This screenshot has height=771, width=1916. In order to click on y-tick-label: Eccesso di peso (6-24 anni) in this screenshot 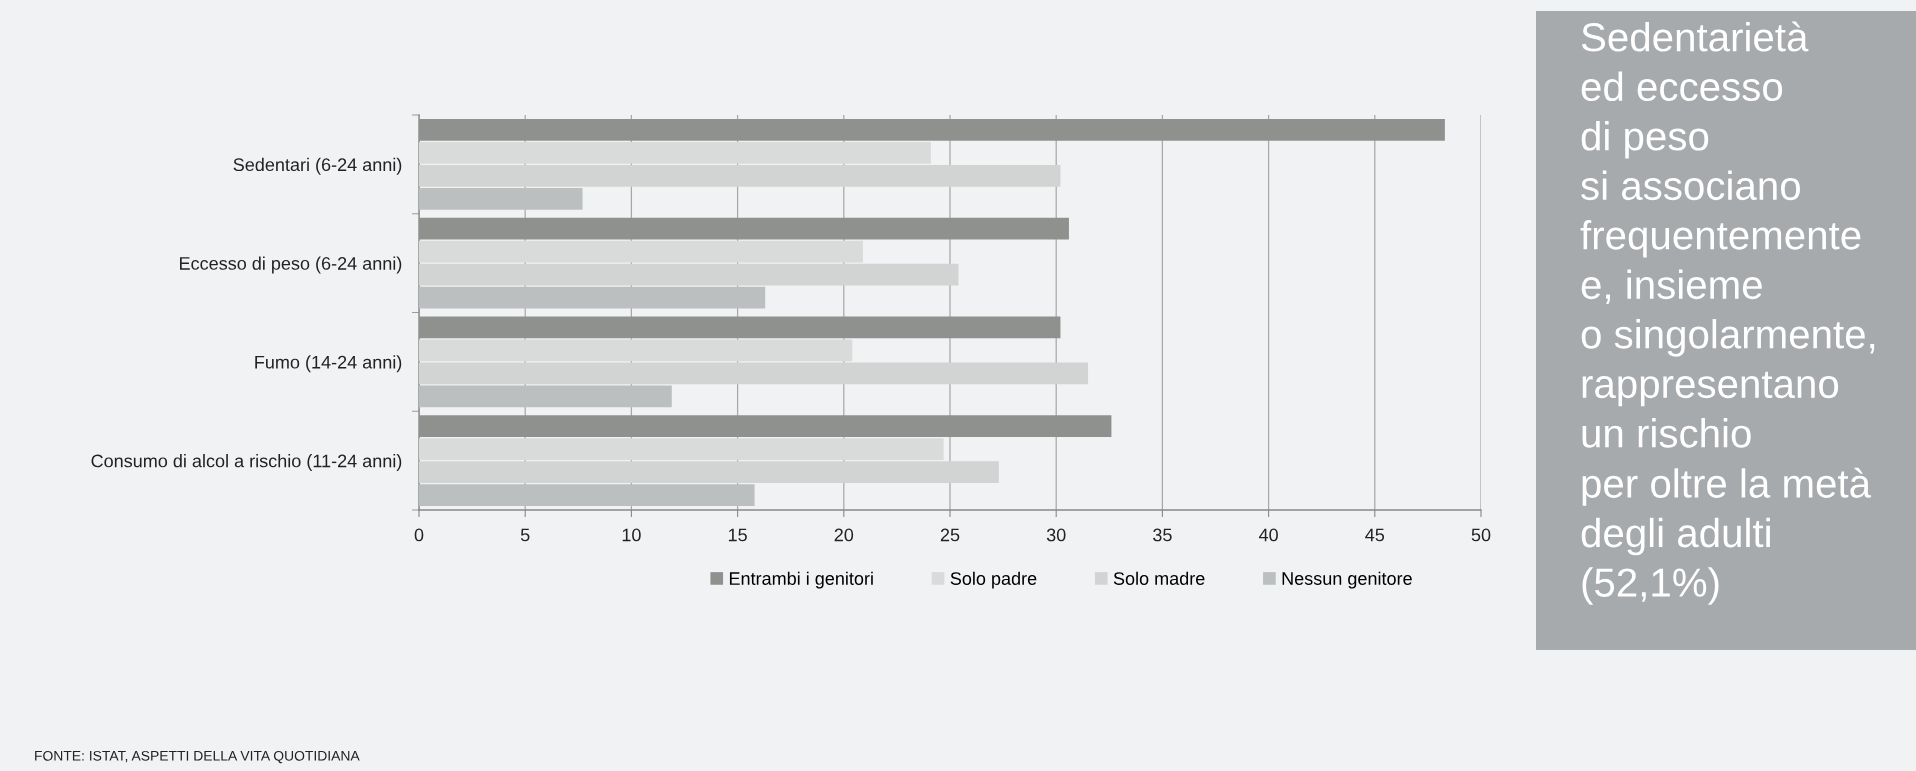, I will do `click(291, 265)`.